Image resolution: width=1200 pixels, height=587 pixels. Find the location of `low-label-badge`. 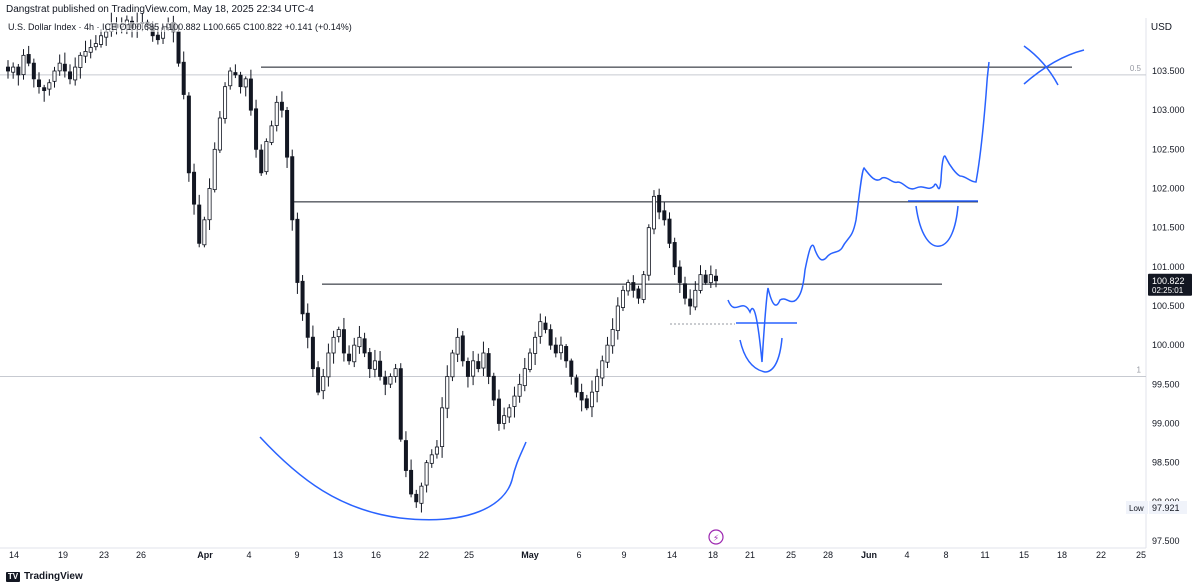

low-label-badge is located at coordinates (1137, 508).